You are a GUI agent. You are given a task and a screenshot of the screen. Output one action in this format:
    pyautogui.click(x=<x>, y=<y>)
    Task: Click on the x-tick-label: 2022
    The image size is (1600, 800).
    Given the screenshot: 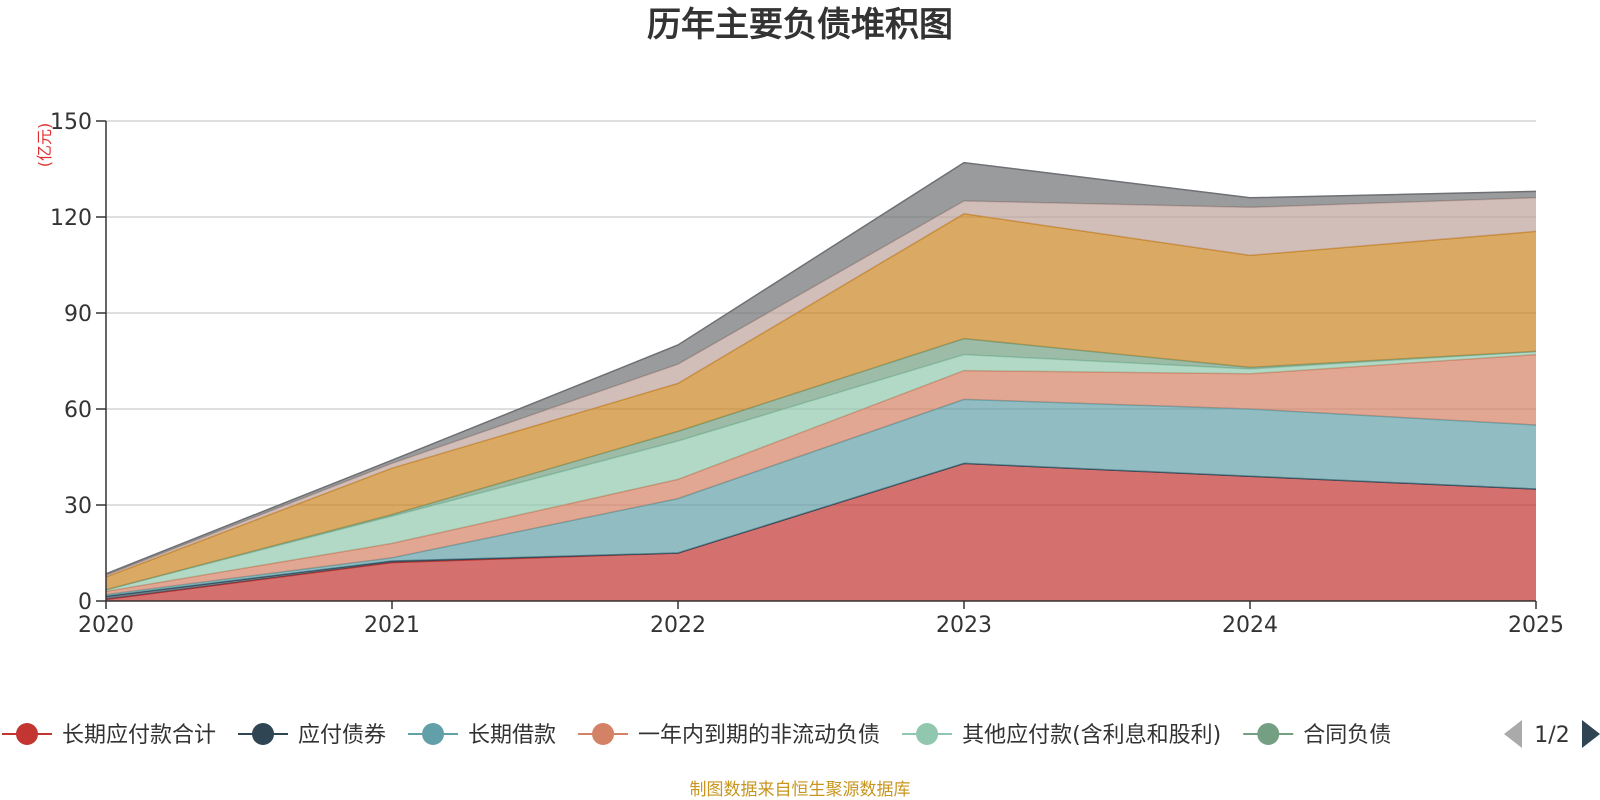 What is the action you would take?
    pyautogui.click(x=678, y=625)
    